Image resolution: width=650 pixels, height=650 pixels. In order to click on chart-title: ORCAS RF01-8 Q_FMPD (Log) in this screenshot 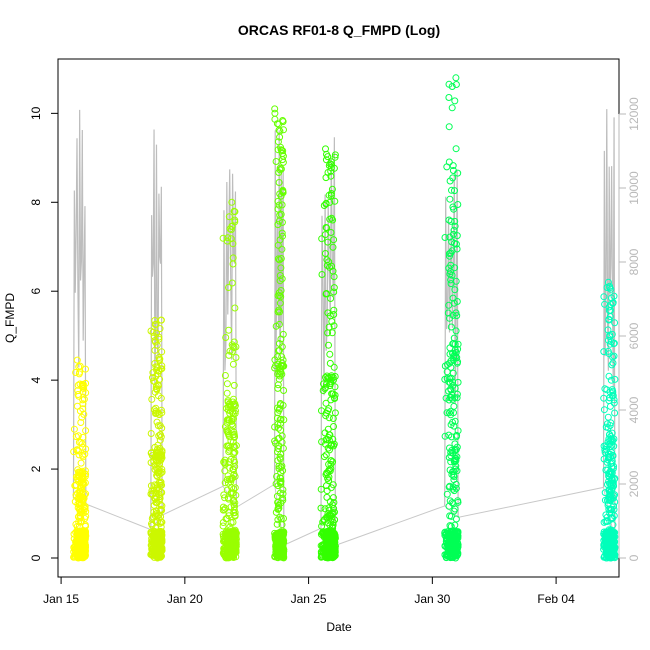, I will do `click(339, 30)`.